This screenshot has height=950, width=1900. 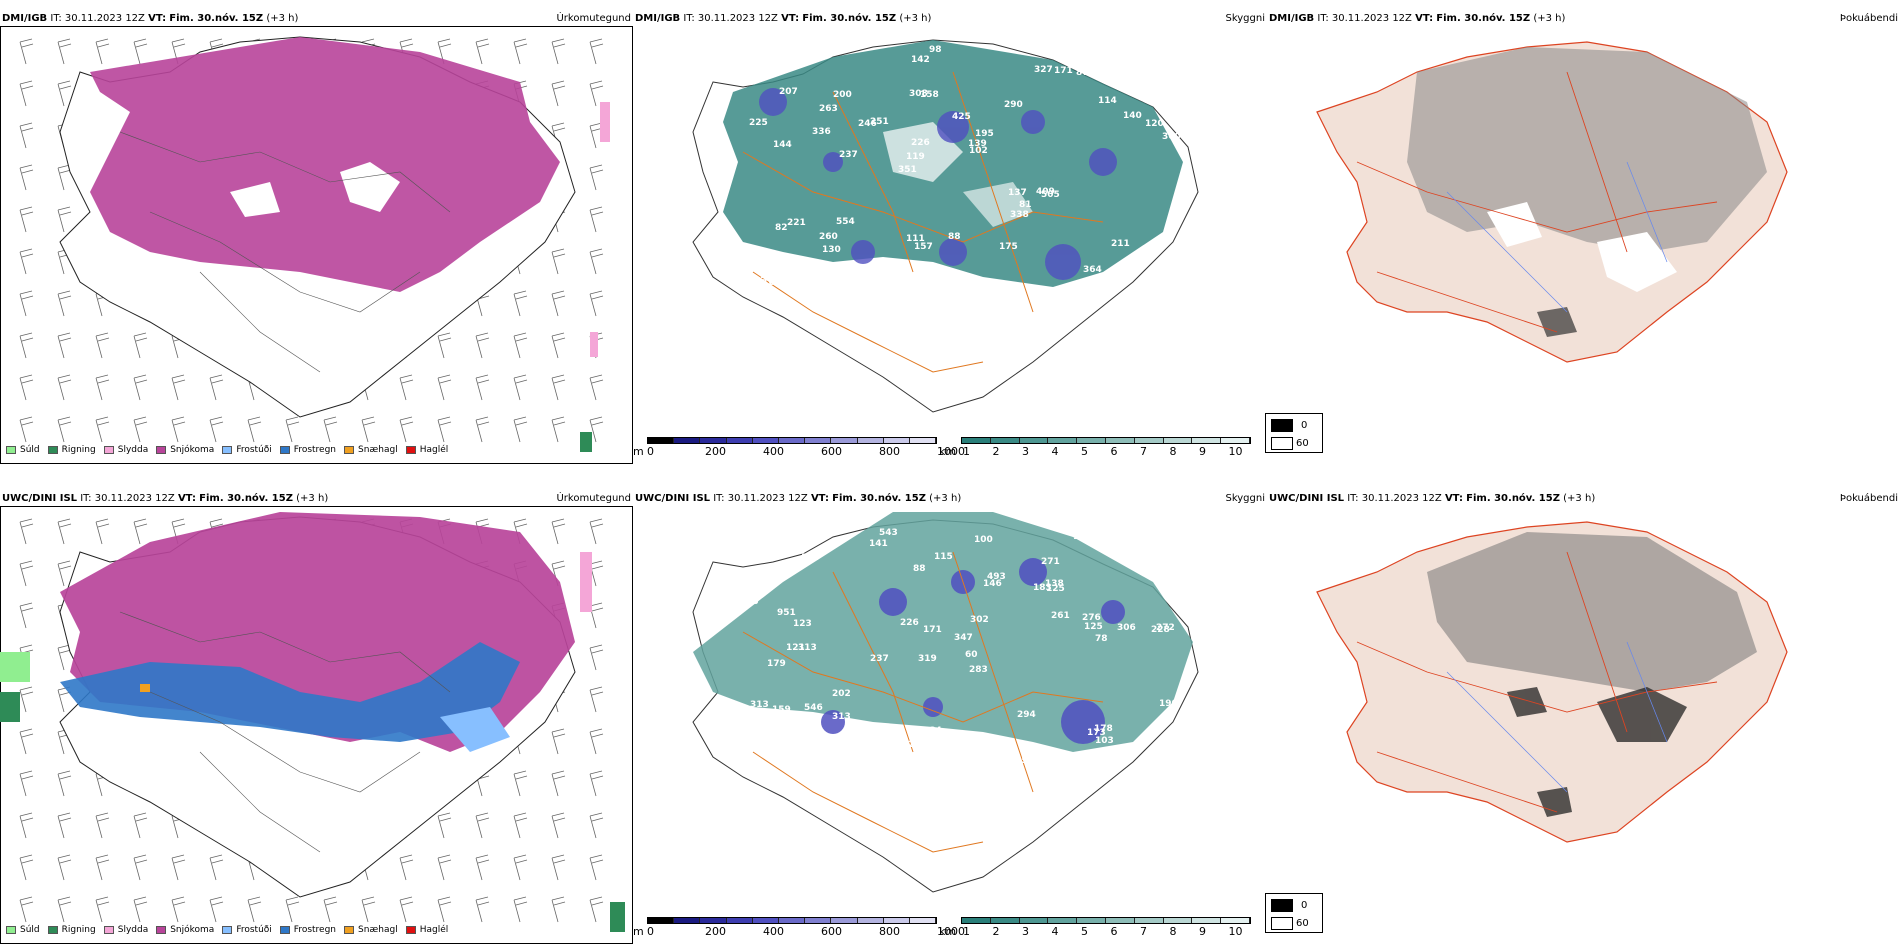 What do you see at coordinates (831, 451) in the screenshot?
I see `colorbar-tick-label: 600` at bounding box center [831, 451].